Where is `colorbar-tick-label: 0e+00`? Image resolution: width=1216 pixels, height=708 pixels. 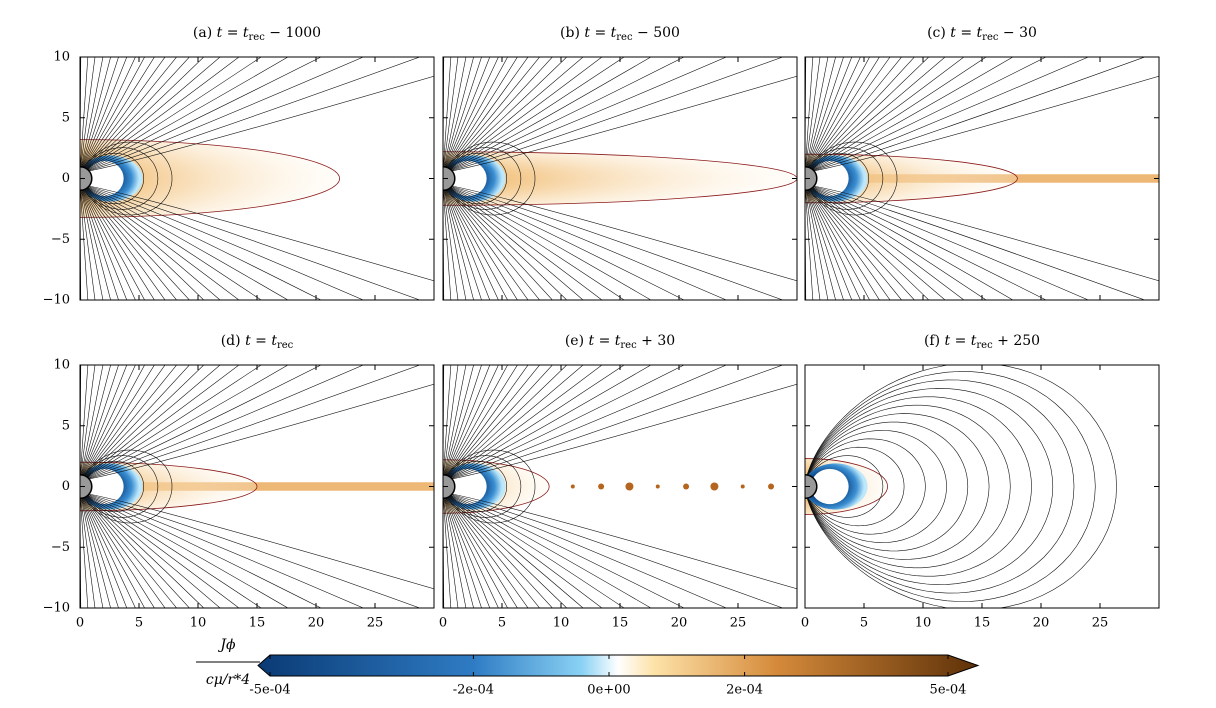
colorbar-tick-label: 0e+00 is located at coordinates (608, 690).